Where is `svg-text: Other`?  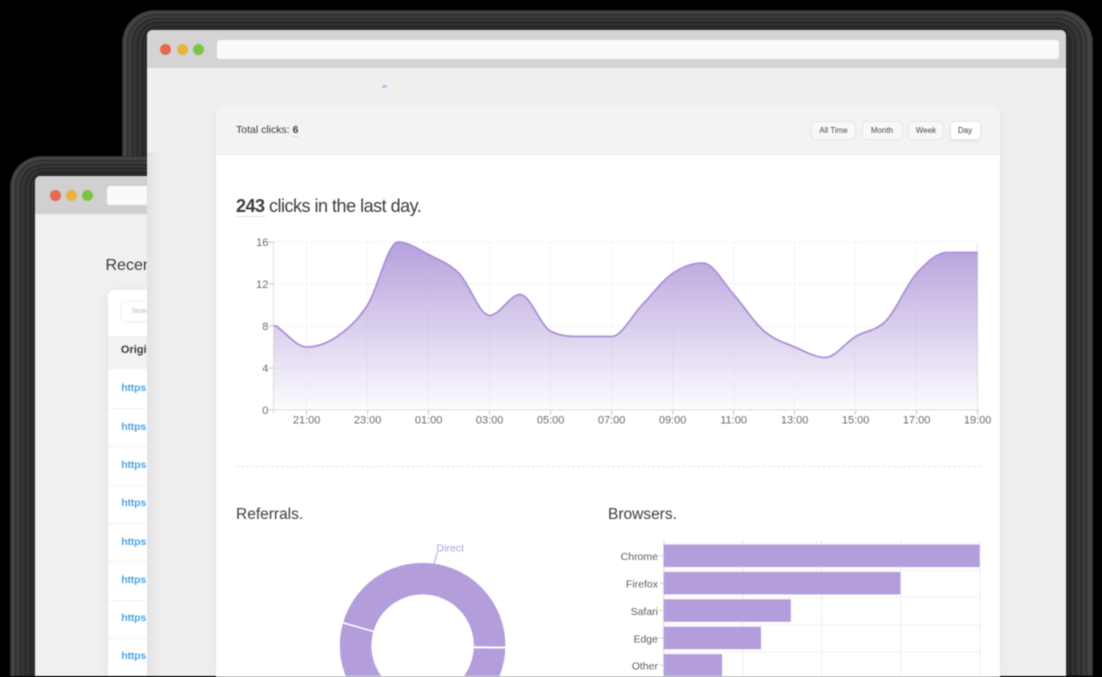 svg-text: Other is located at coordinates (645, 667).